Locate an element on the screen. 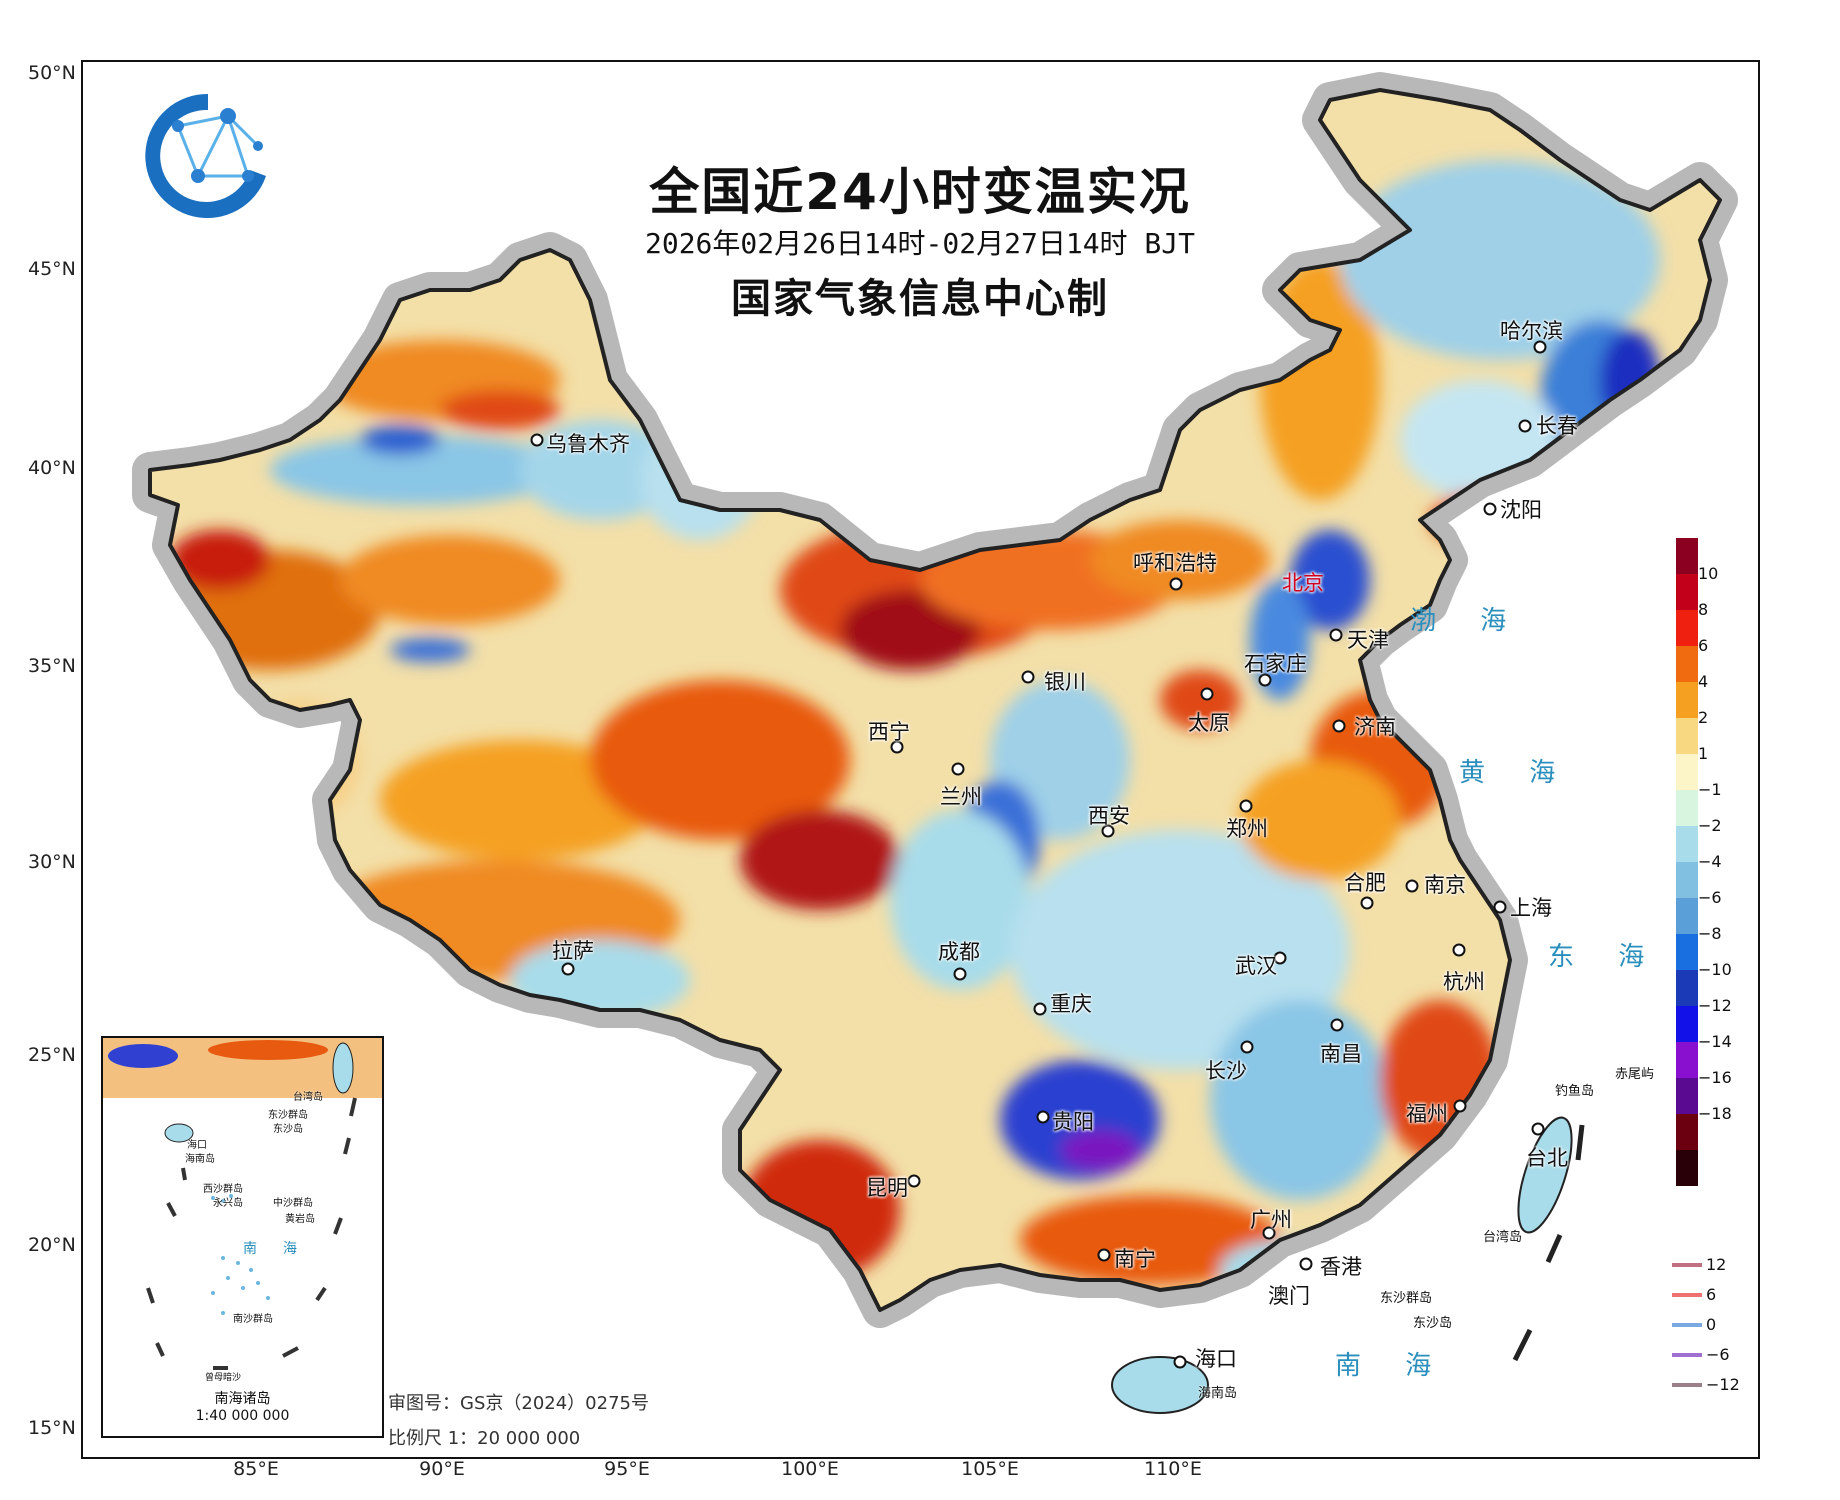 The width and height of the screenshot is (1840, 1500). city-label-xian: 西安 is located at coordinates (1109, 816).